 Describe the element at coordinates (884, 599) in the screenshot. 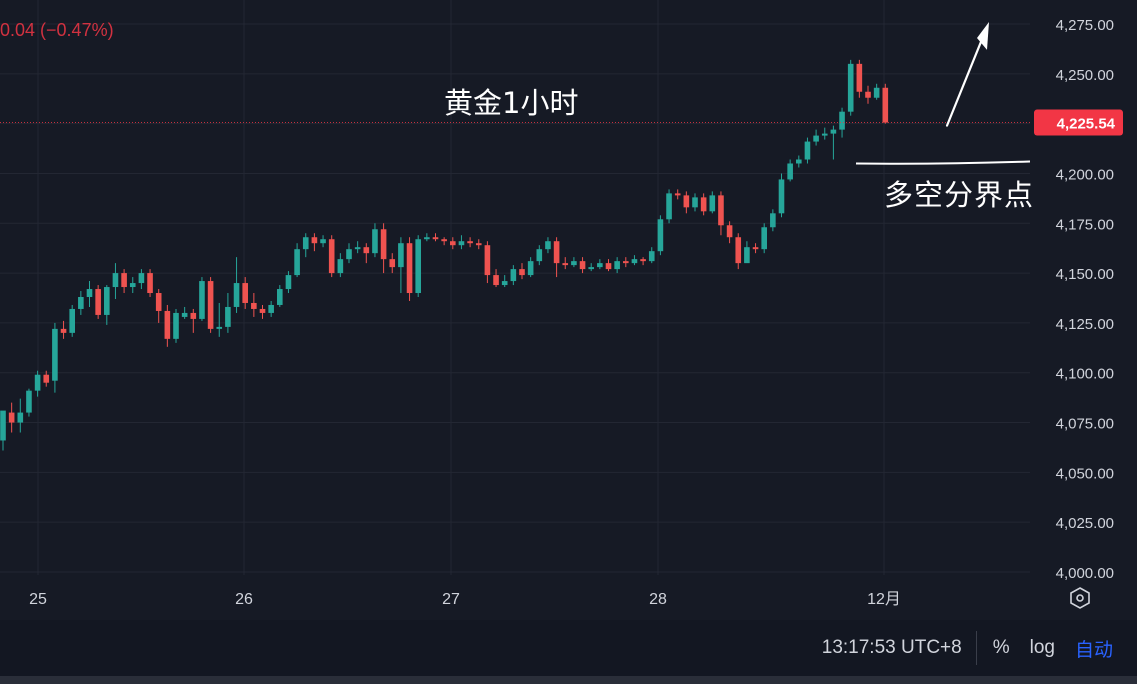

I see `x-axis-tick-label: 12月` at that location.